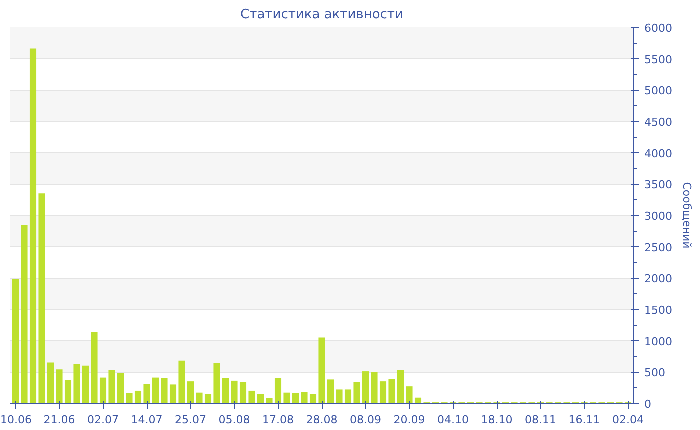  I want to click on x-tick-label: 14.07, so click(147, 420).